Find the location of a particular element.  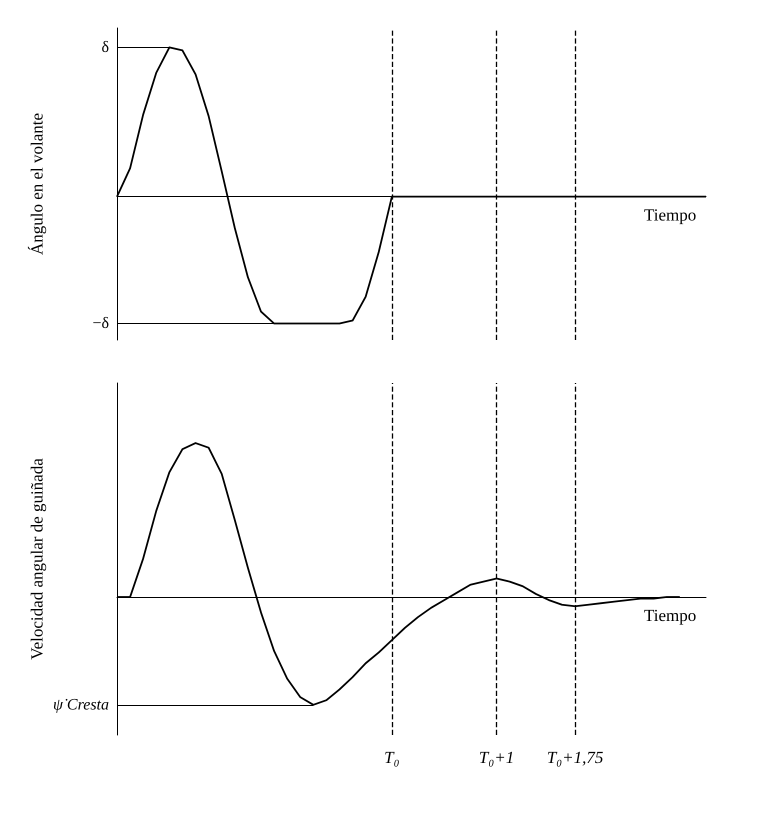

x-tick-label: T₀+1,75 is located at coordinates (575, 757).